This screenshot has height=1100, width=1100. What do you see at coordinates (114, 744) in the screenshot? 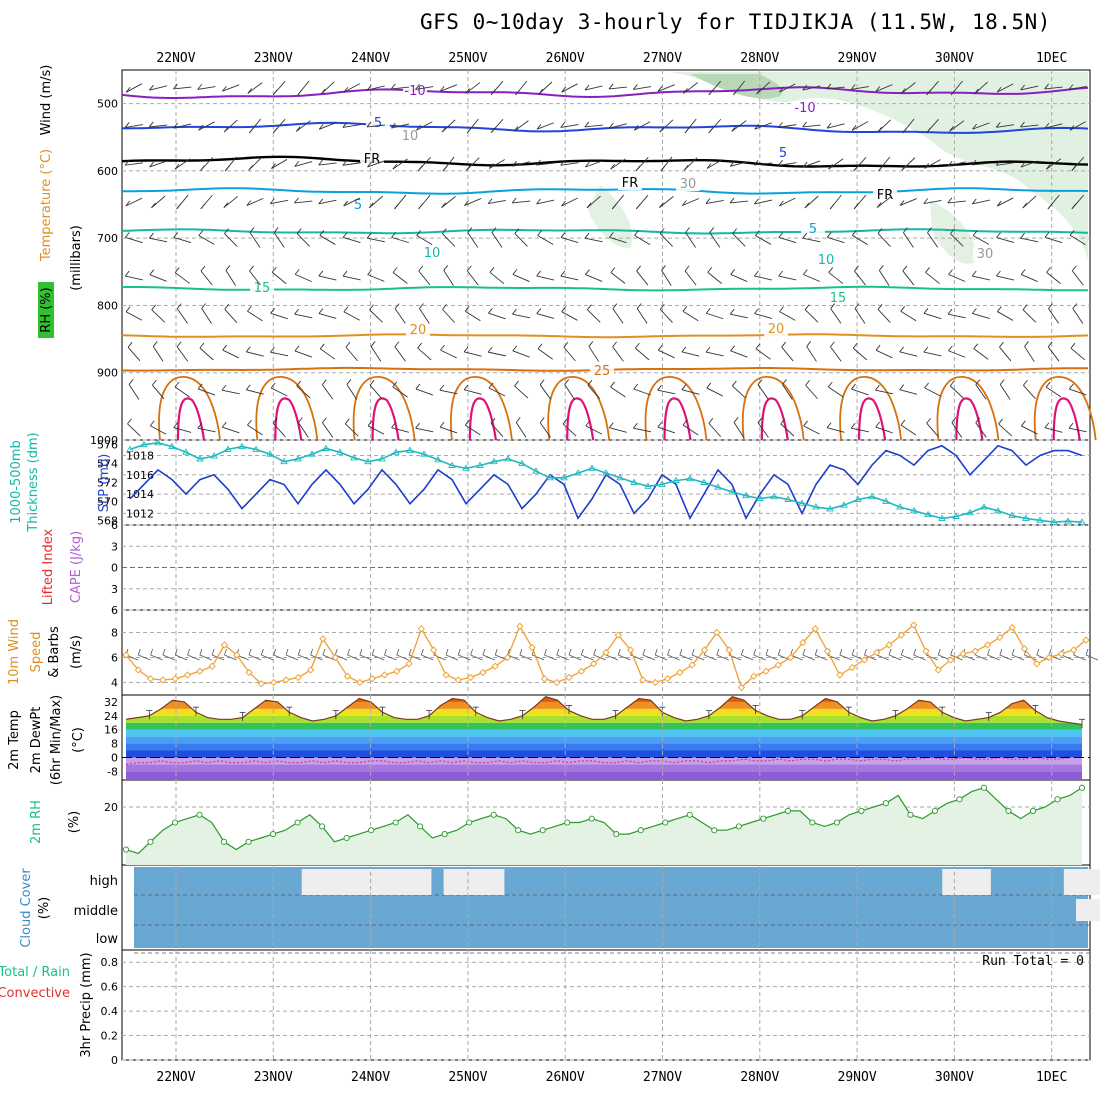
I see `y-tick-label: 8` at bounding box center [114, 744].